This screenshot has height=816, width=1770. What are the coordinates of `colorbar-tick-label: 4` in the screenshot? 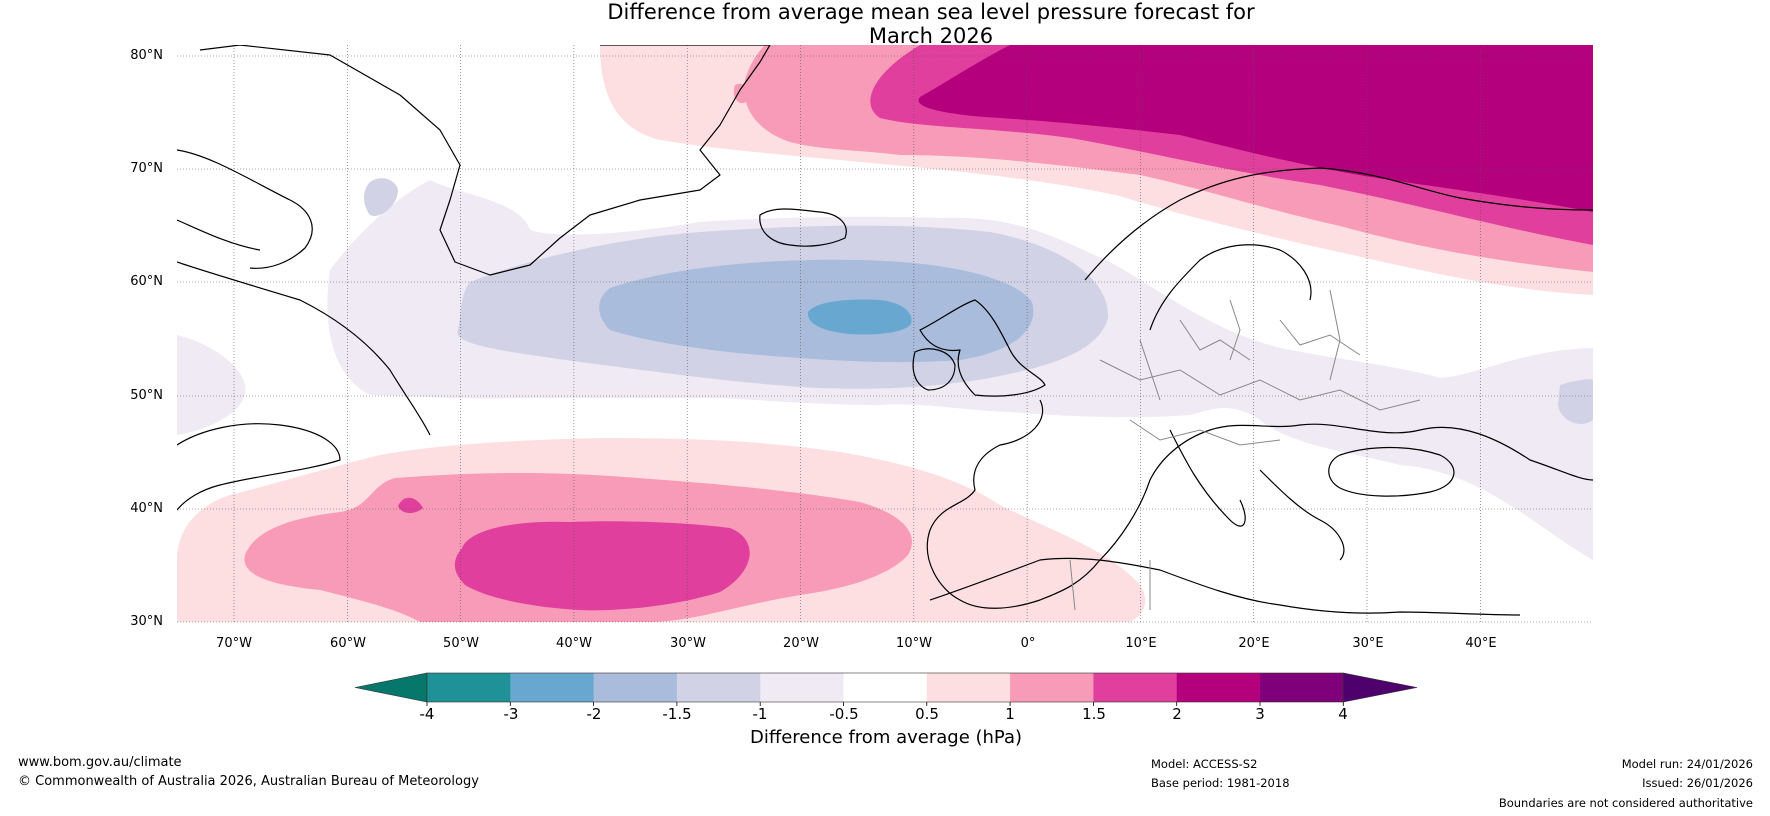 It's located at (1343, 714).